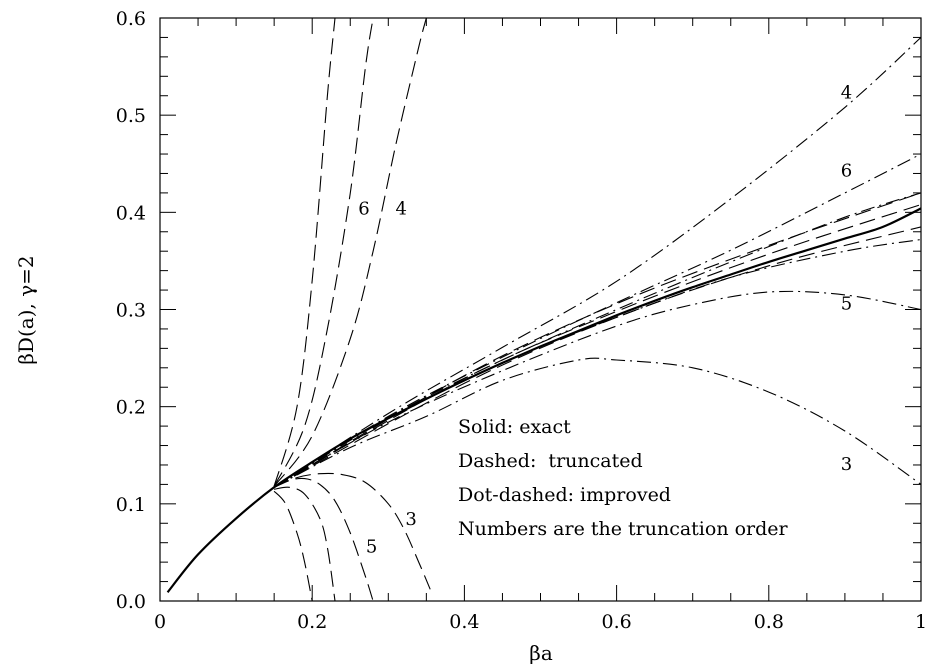  Describe the element at coordinates (464, 622) in the screenshot. I see `x-tick-label: 0.4` at that location.